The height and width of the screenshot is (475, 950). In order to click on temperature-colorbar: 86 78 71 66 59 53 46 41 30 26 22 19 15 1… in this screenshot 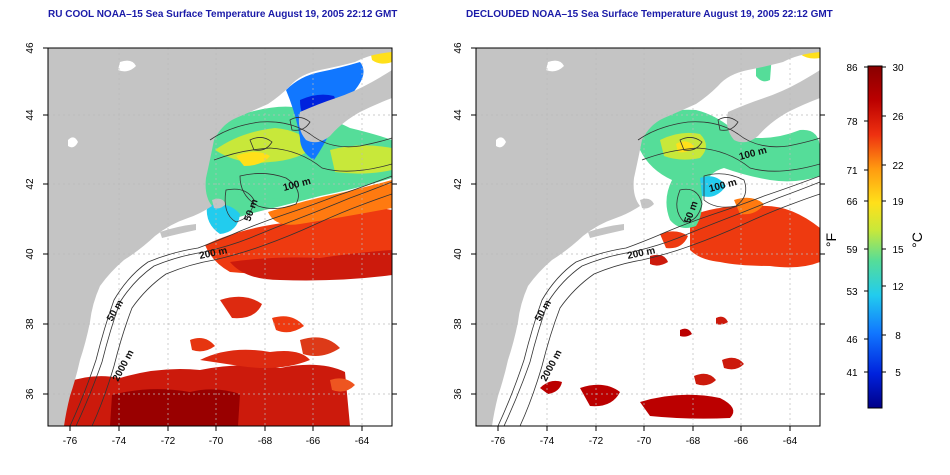, I will do `click(874, 236)`.